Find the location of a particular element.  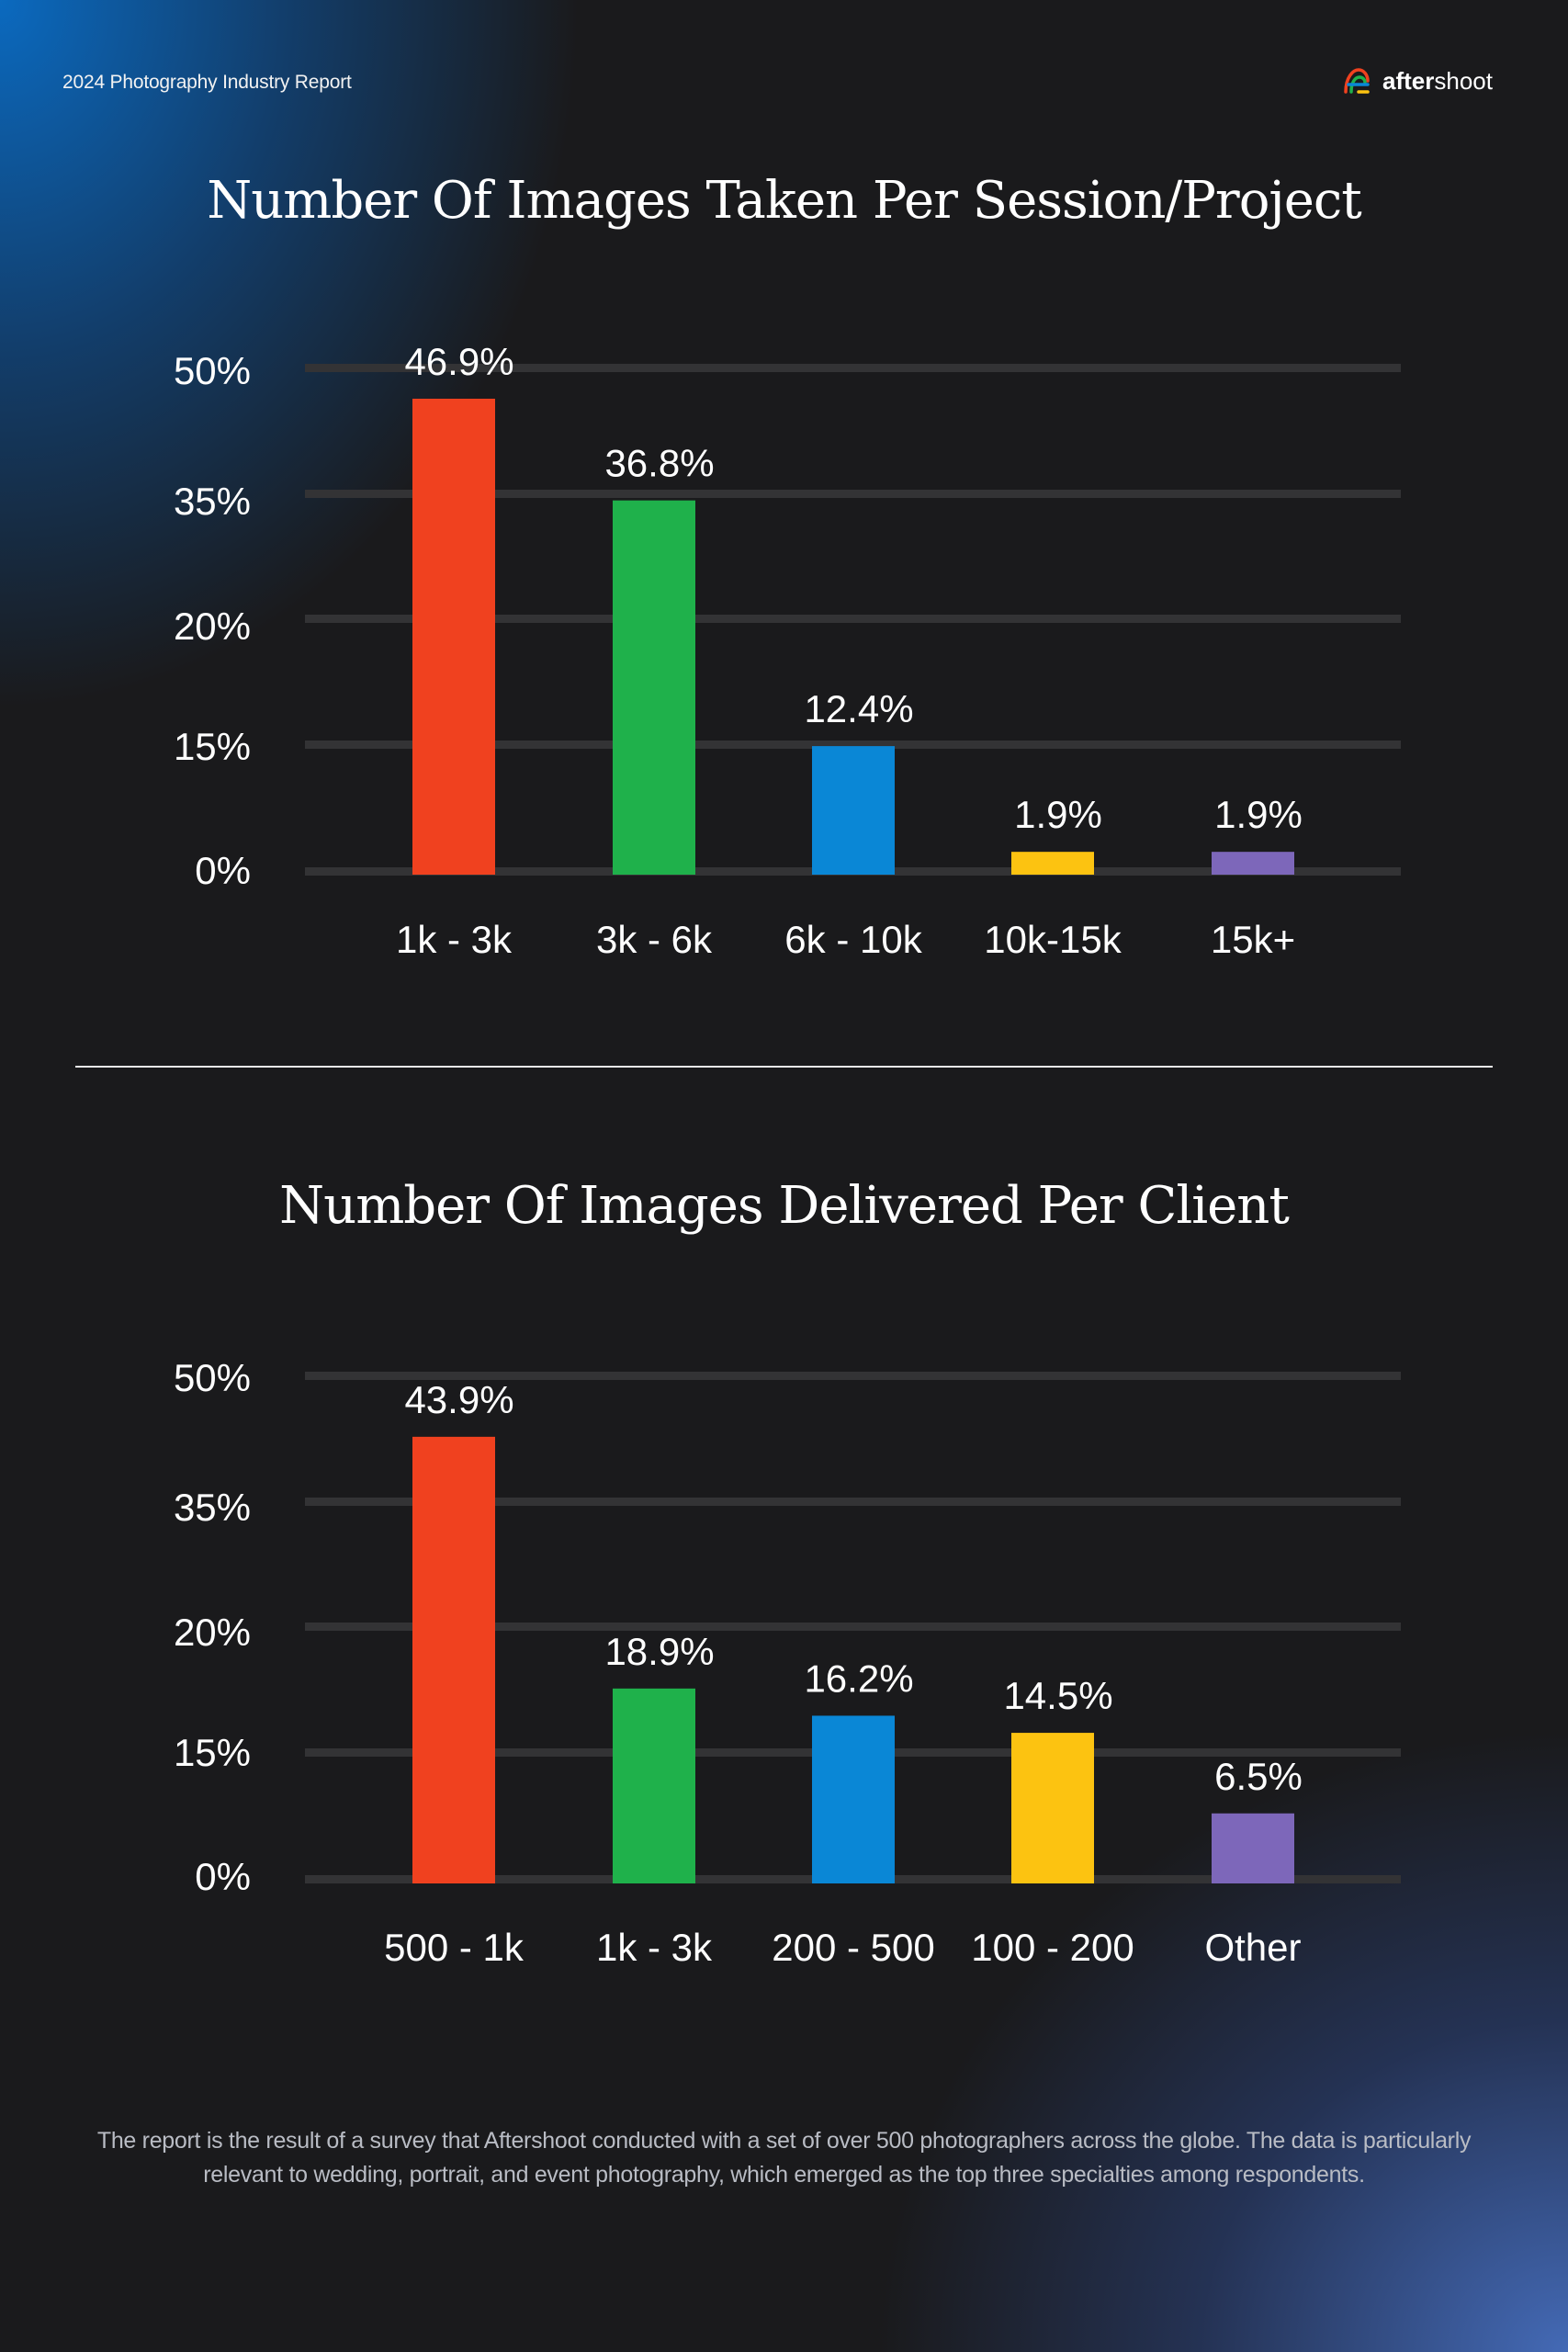

aftershoot-logo-icon is located at coordinates (1357, 81).